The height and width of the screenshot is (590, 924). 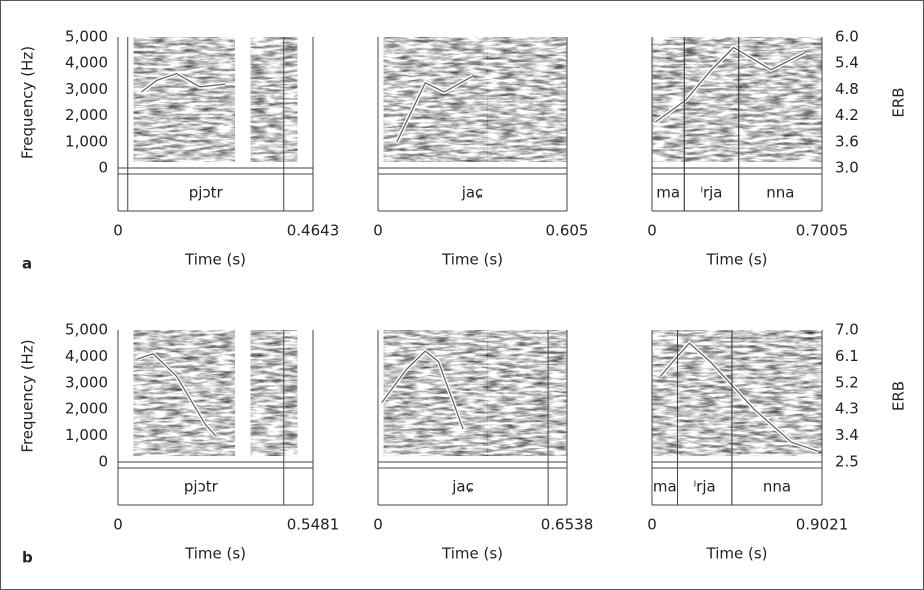 I want to click on time-end: 0.7005, so click(x=822, y=231).